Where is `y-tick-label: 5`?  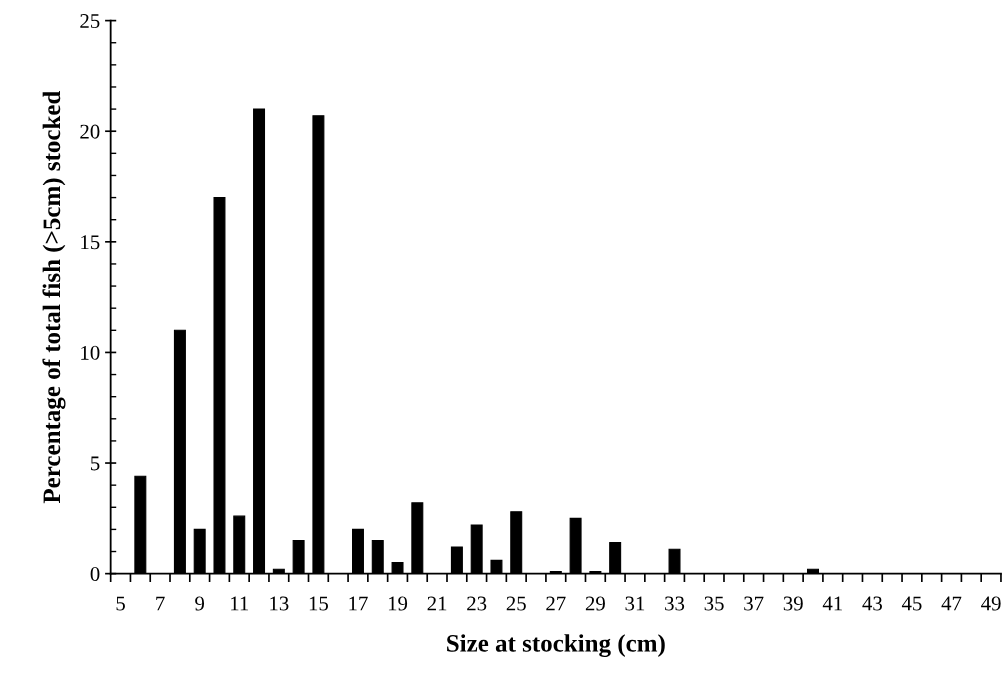 y-tick-label: 5 is located at coordinates (95, 463).